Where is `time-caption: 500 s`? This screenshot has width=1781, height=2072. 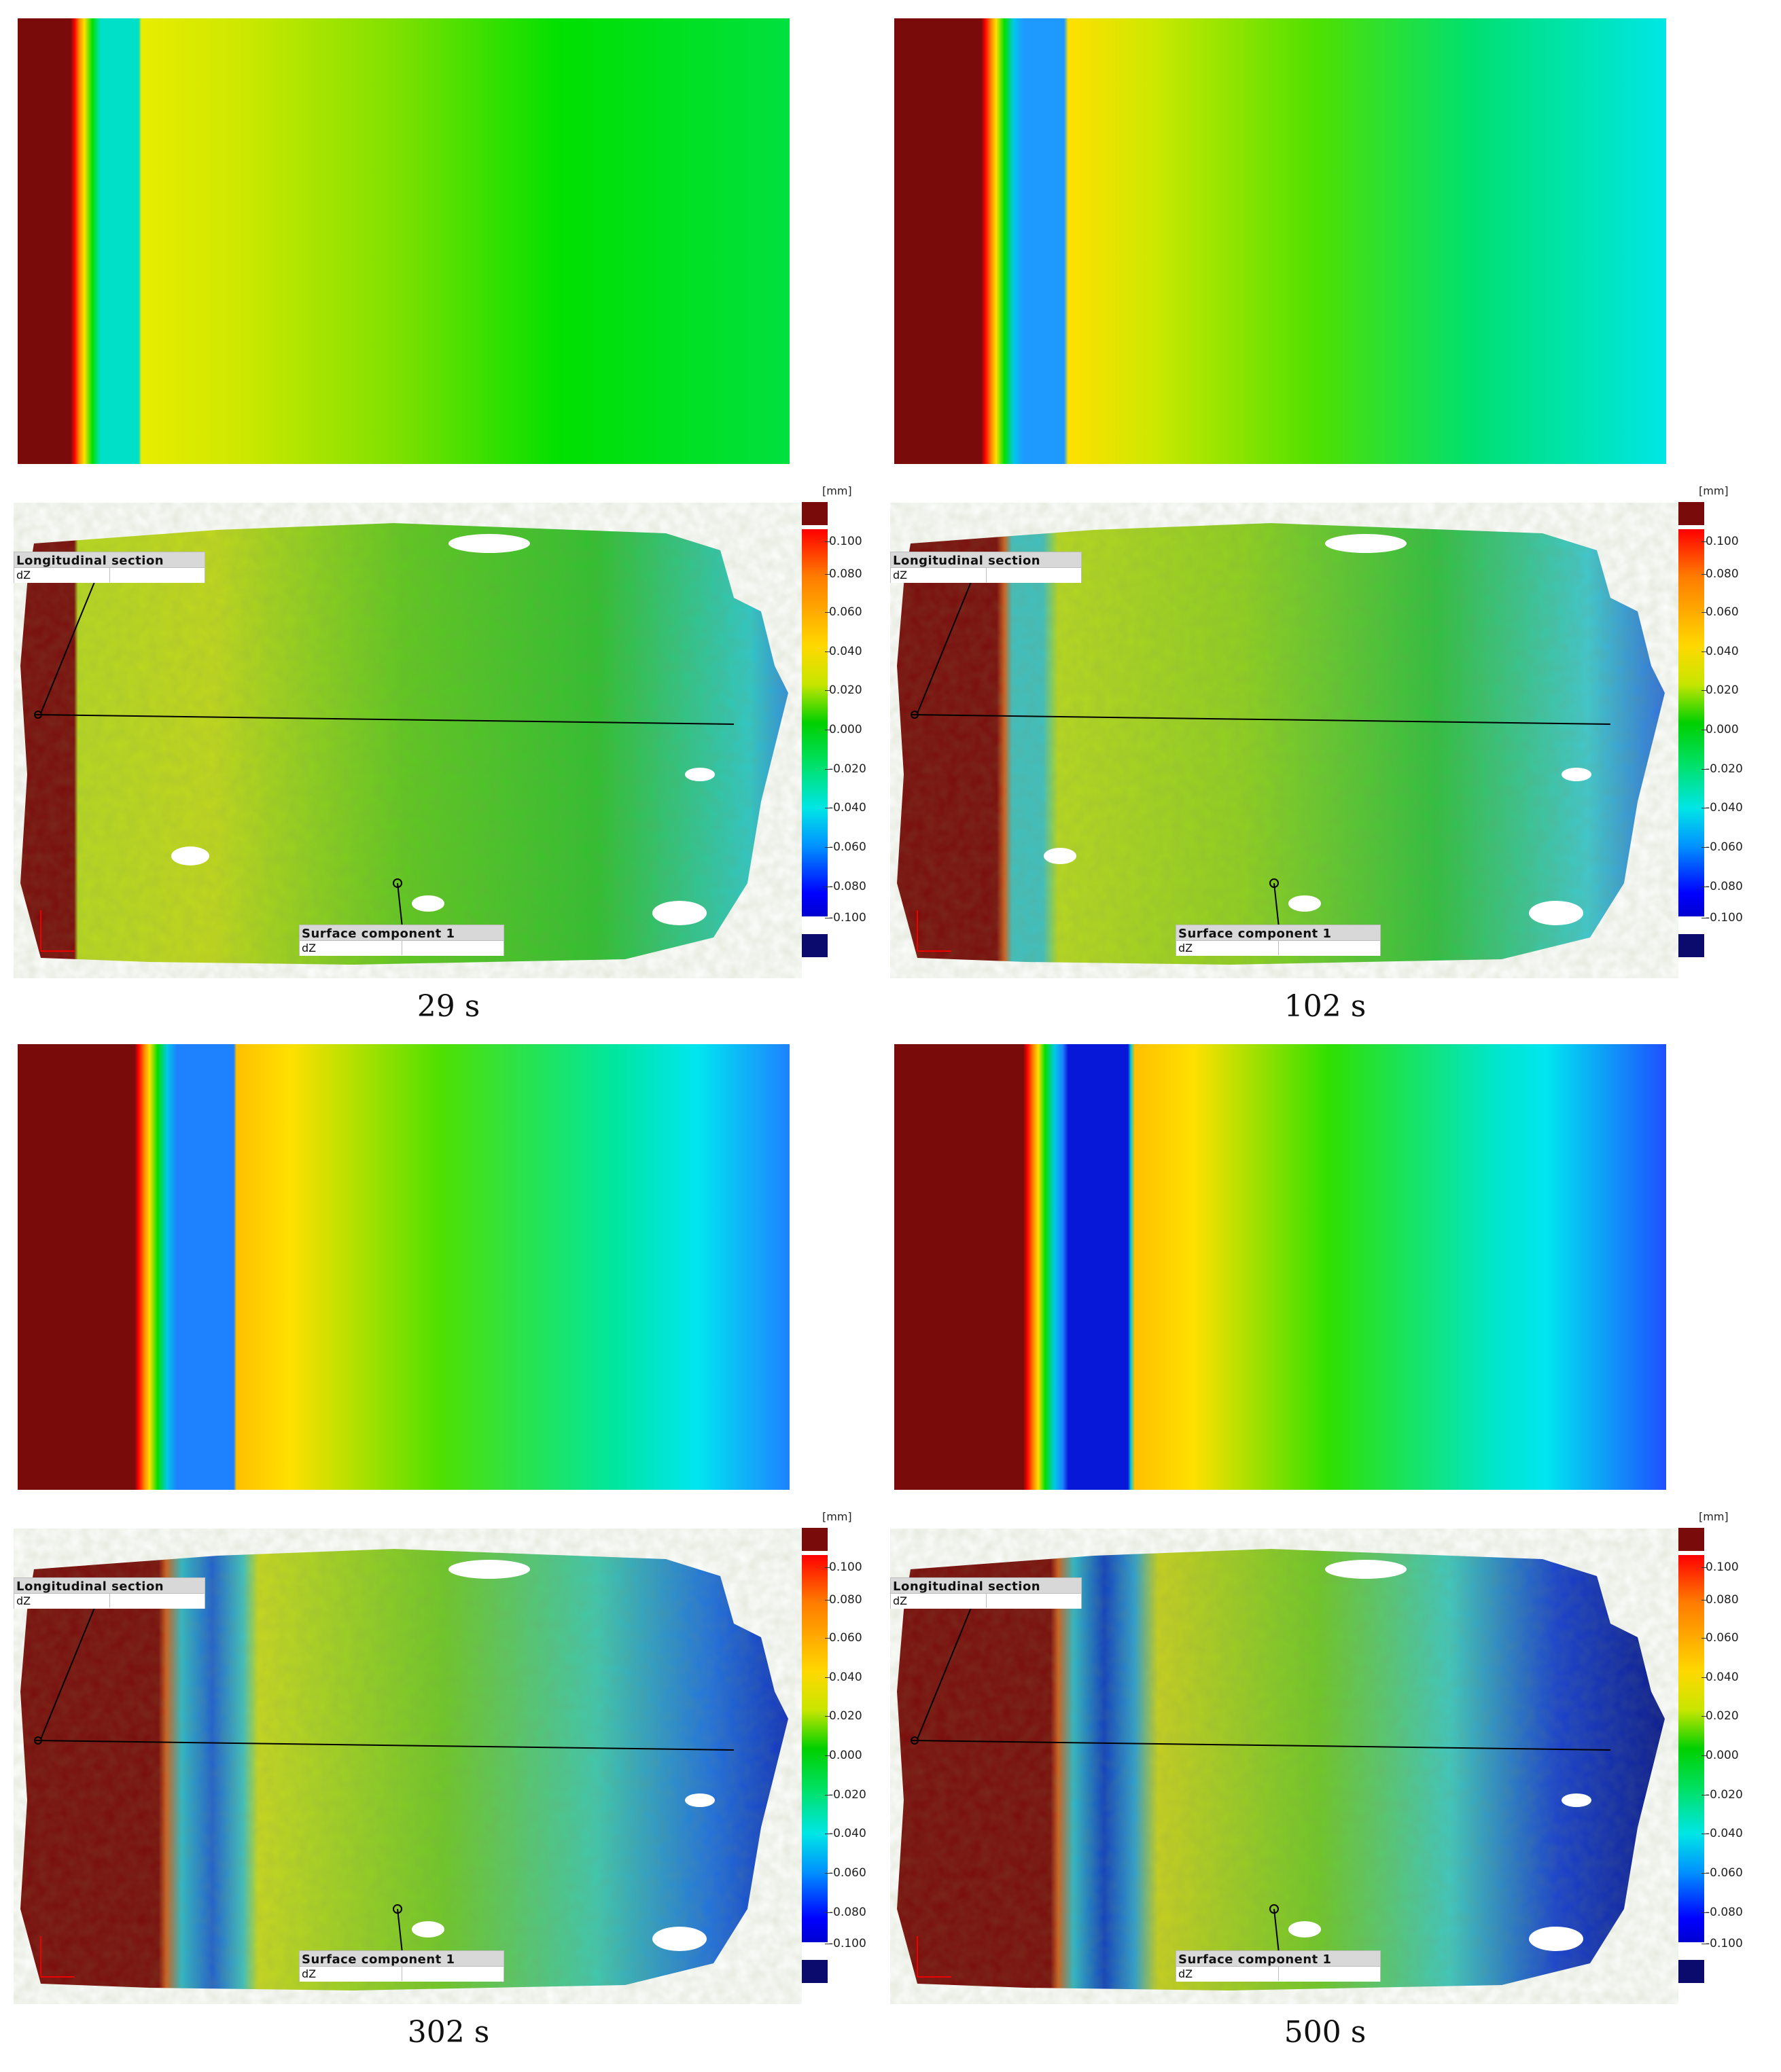
time-caption: 500 s is located at coordinates (1325, 2032).